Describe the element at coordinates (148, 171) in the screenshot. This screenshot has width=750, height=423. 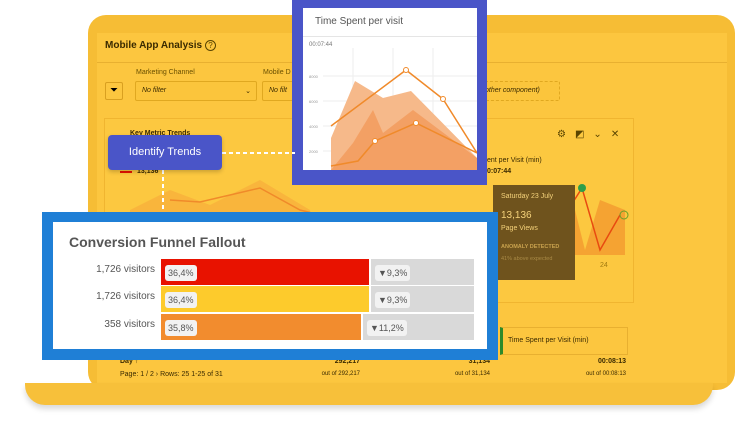
I see `metric-value: 13,136` at that location.